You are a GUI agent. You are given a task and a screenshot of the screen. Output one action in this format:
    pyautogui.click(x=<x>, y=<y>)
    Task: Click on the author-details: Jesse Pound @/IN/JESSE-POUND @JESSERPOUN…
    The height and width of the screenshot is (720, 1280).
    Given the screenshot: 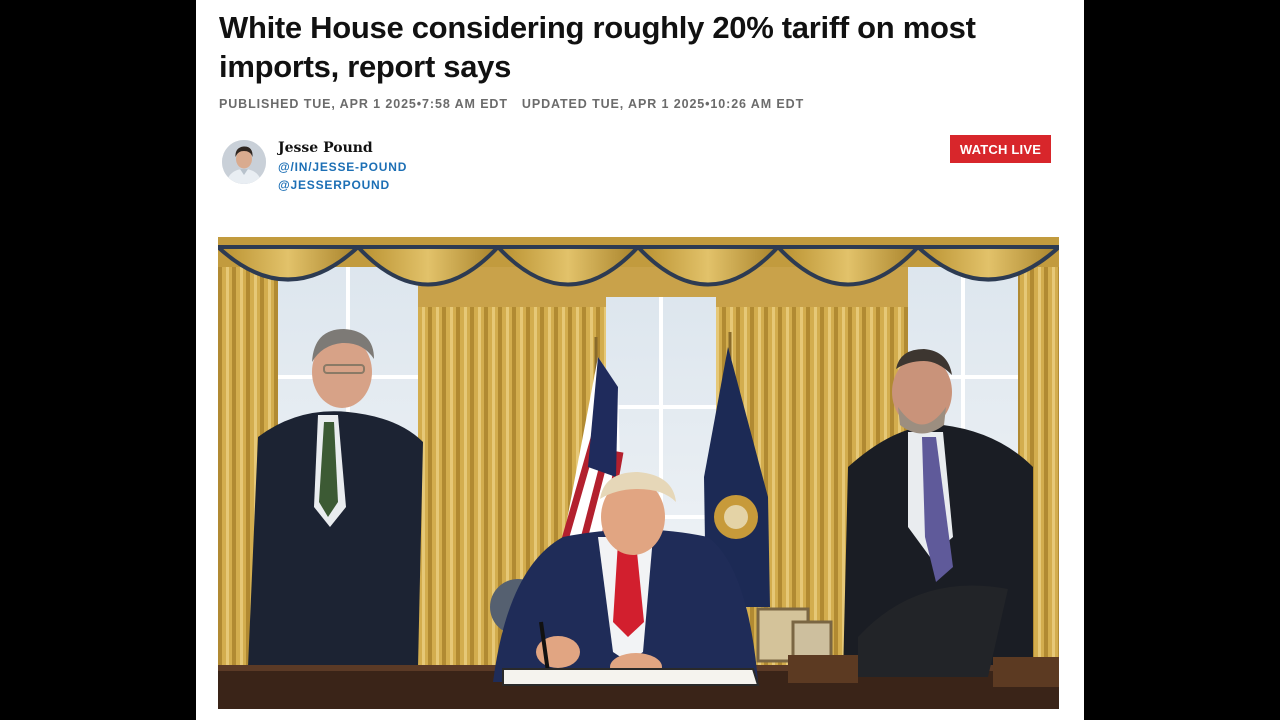 What is the action you would take?
    pyautogui.click(x=342, y=166)
    